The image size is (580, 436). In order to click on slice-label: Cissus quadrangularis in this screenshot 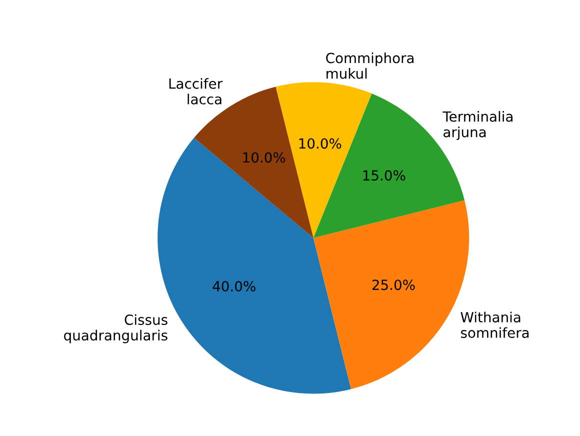, I will do `click(116, 329)`.